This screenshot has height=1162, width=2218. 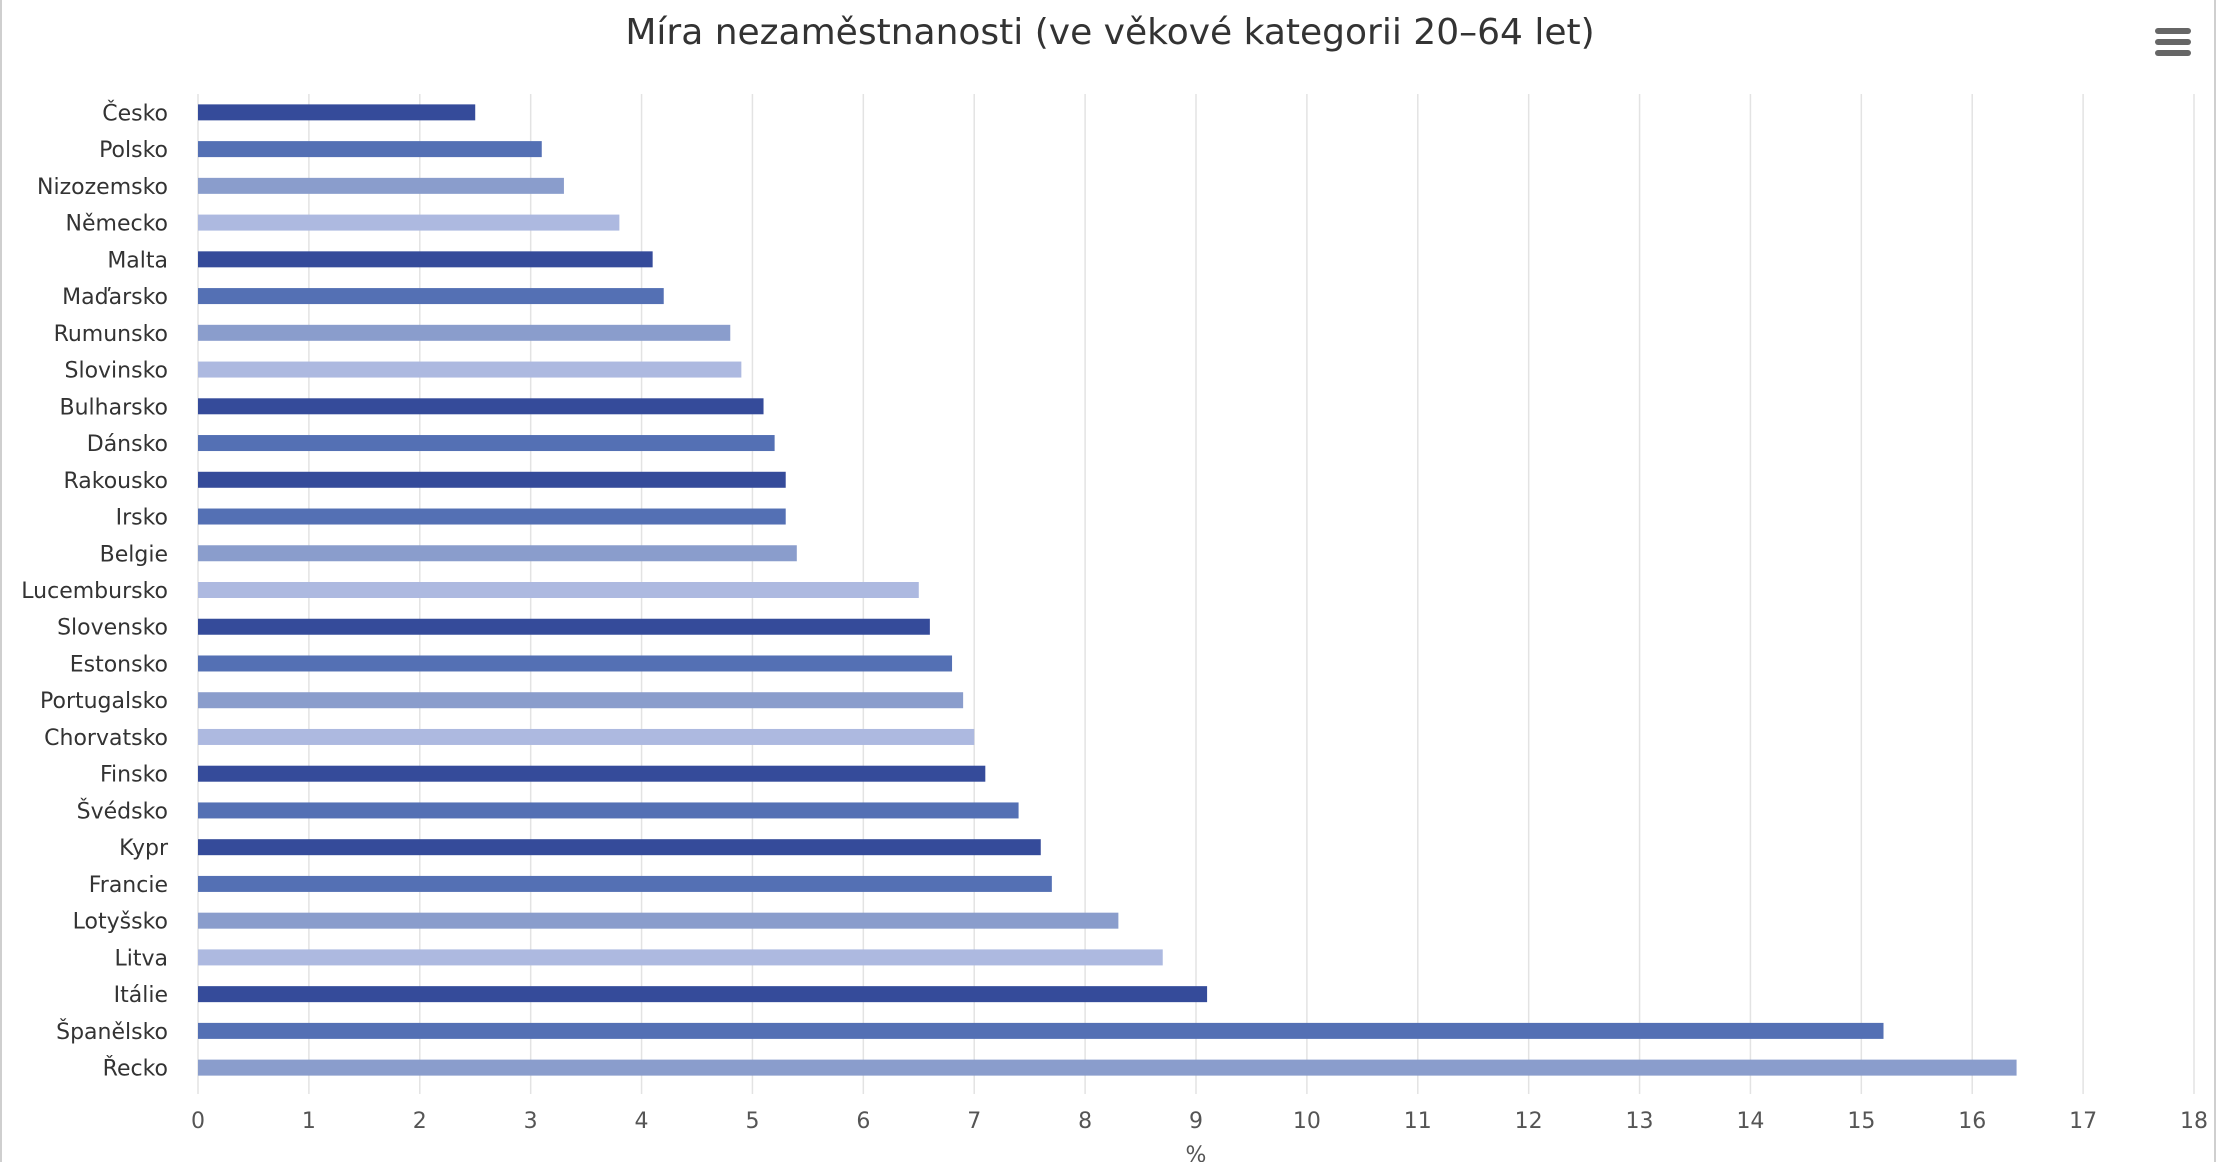 I want to click on category-label: Itálie, so click(x=141, y=995).